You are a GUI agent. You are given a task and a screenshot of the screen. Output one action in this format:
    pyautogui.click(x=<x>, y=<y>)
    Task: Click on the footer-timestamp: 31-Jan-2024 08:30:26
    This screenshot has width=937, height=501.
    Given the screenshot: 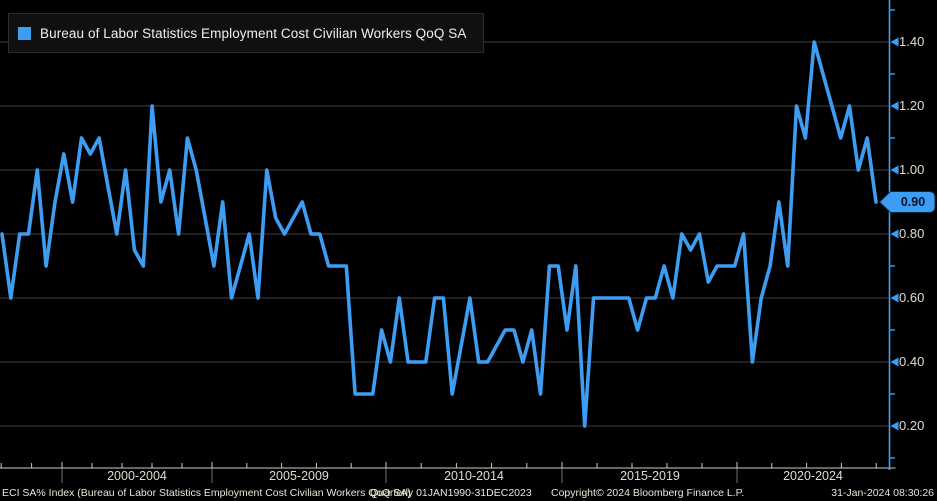 What is the action you would take?
    pyautogui.click(x=882, y=493)
    